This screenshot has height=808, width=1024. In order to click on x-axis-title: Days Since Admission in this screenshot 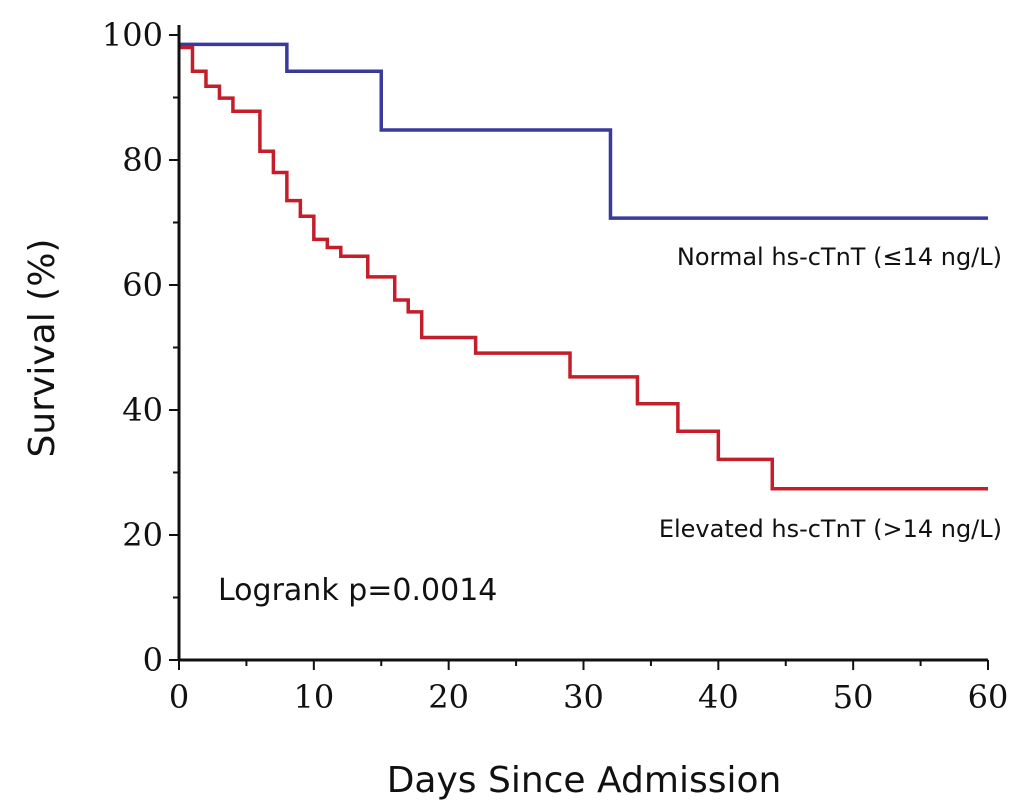, I will do `click(584, 780)`.